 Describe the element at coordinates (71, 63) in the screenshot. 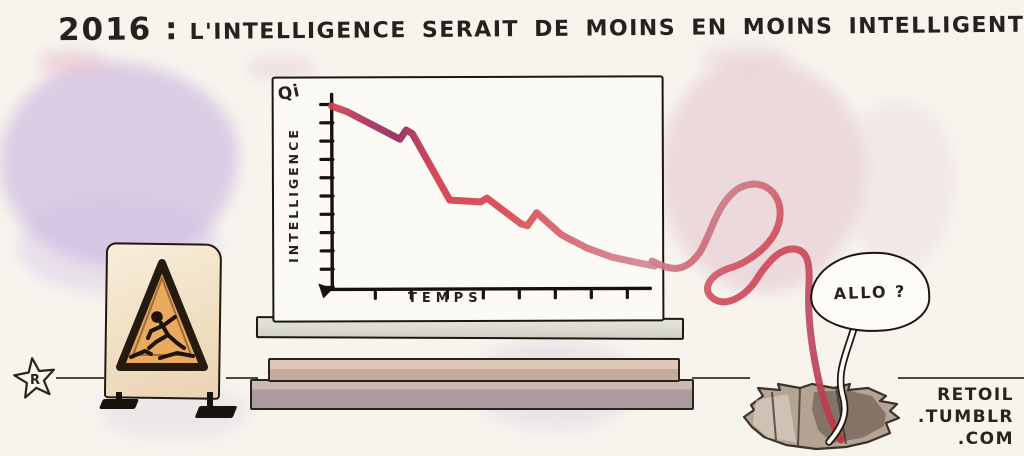

I see `wash-pink-topleft` at that location.